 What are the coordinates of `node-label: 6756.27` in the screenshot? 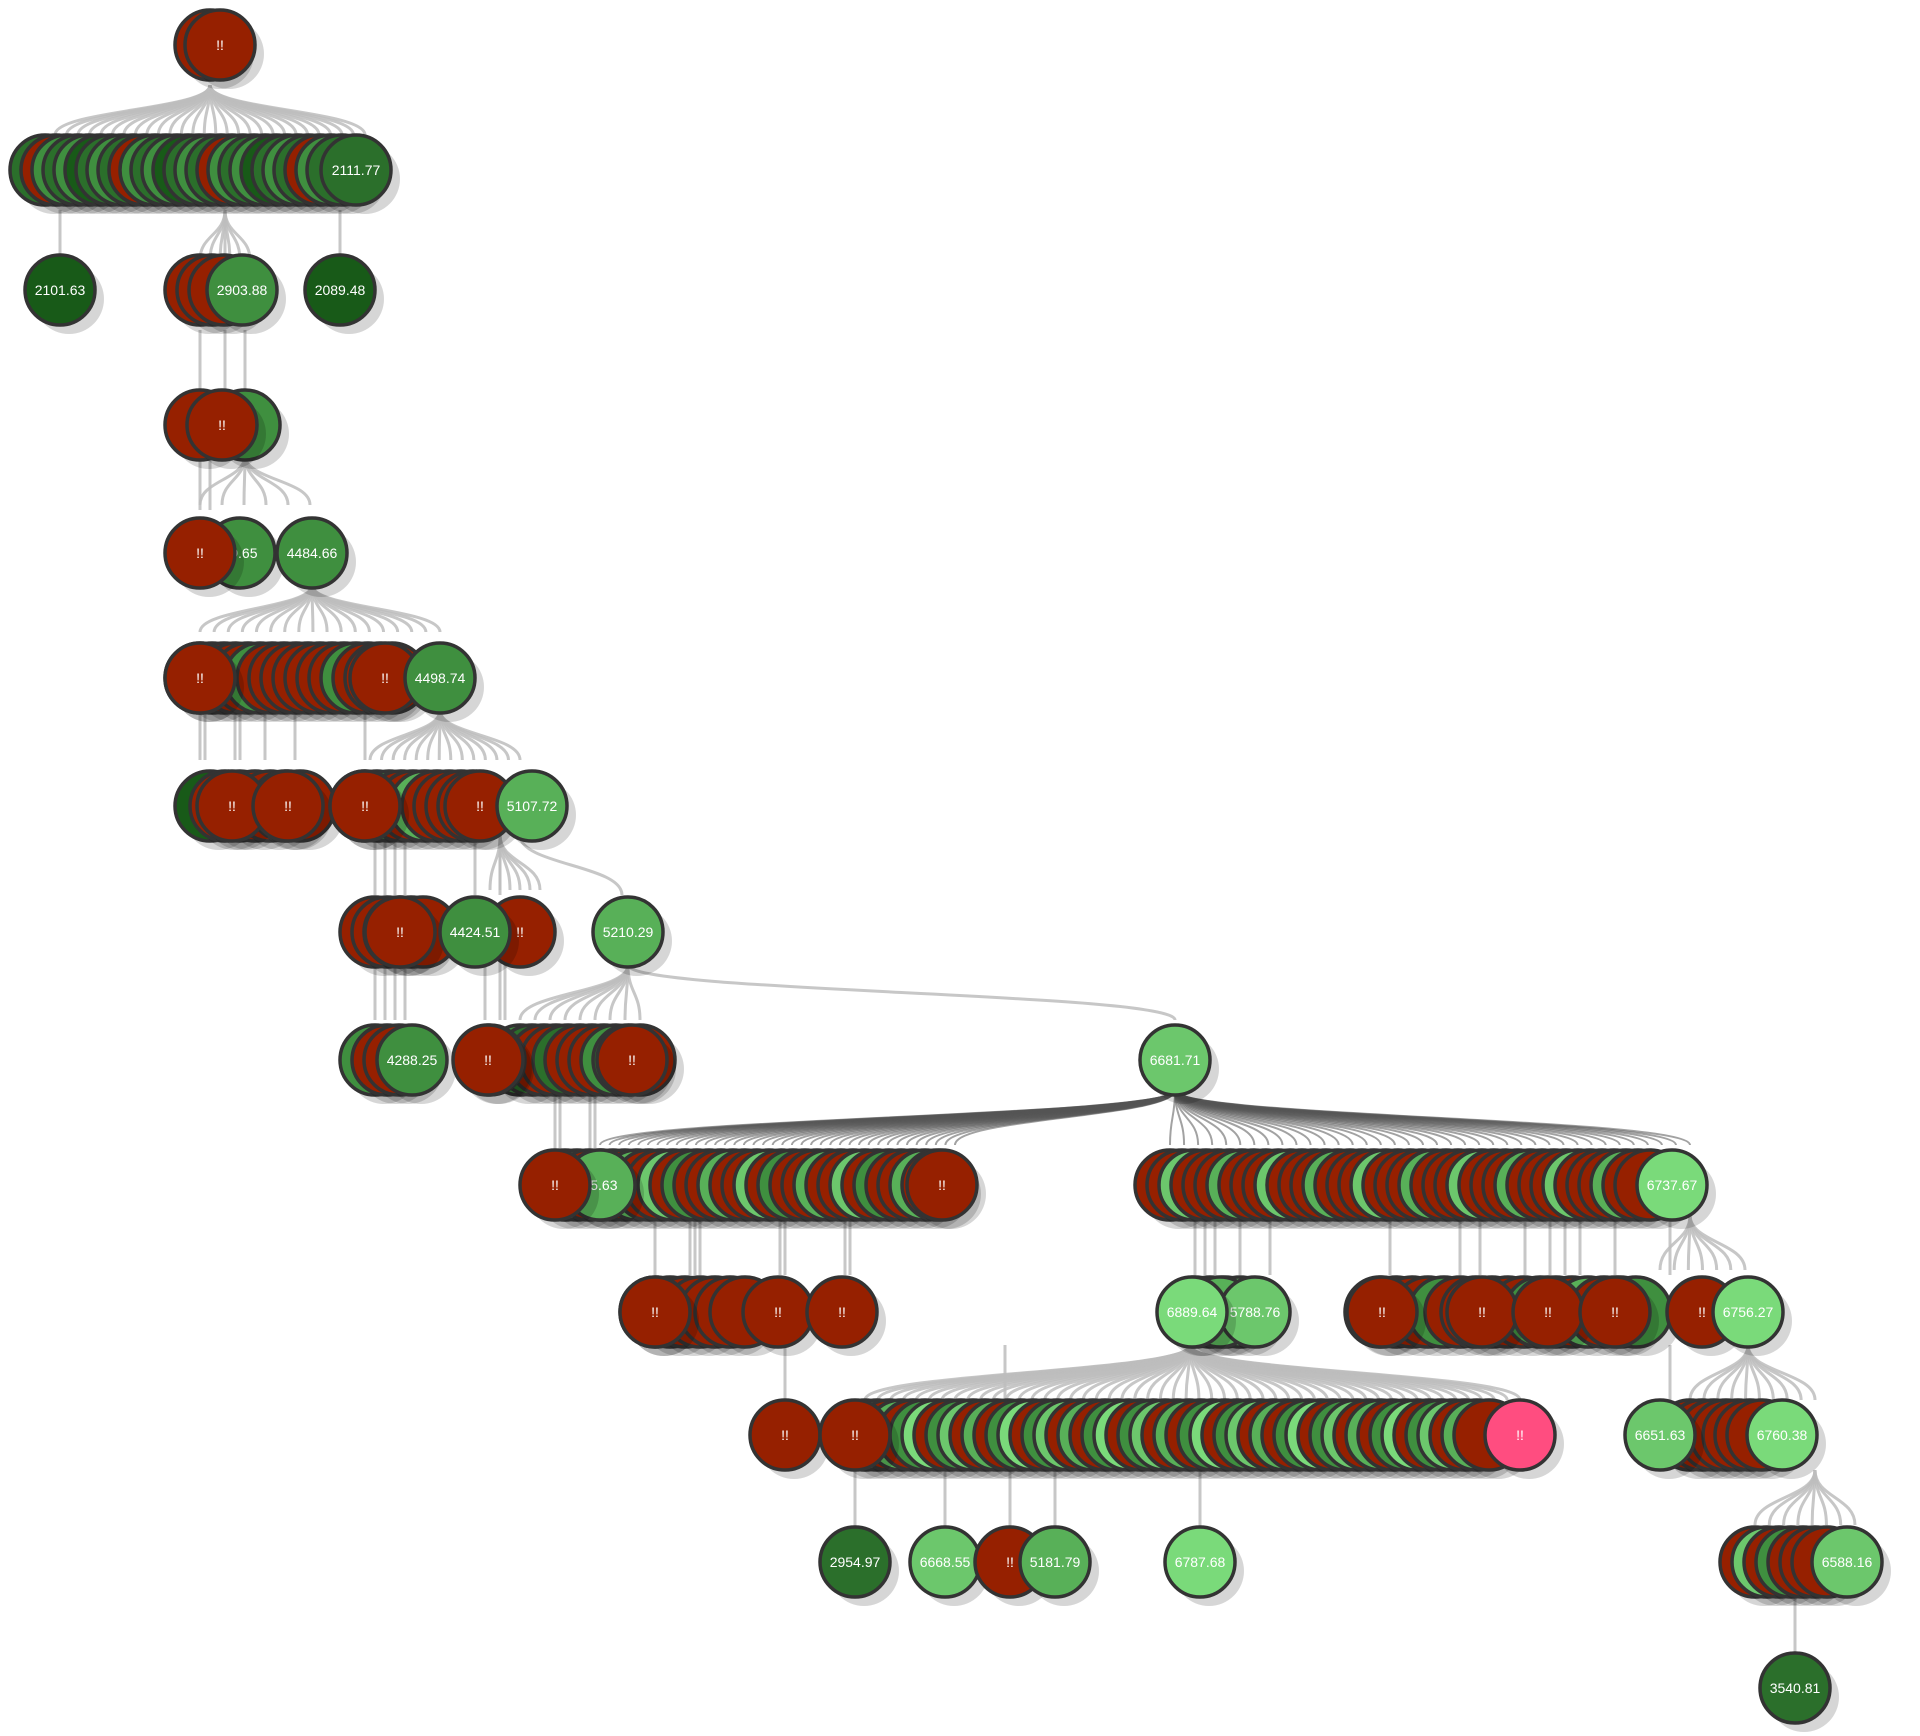 It's located at (1748, 1312).